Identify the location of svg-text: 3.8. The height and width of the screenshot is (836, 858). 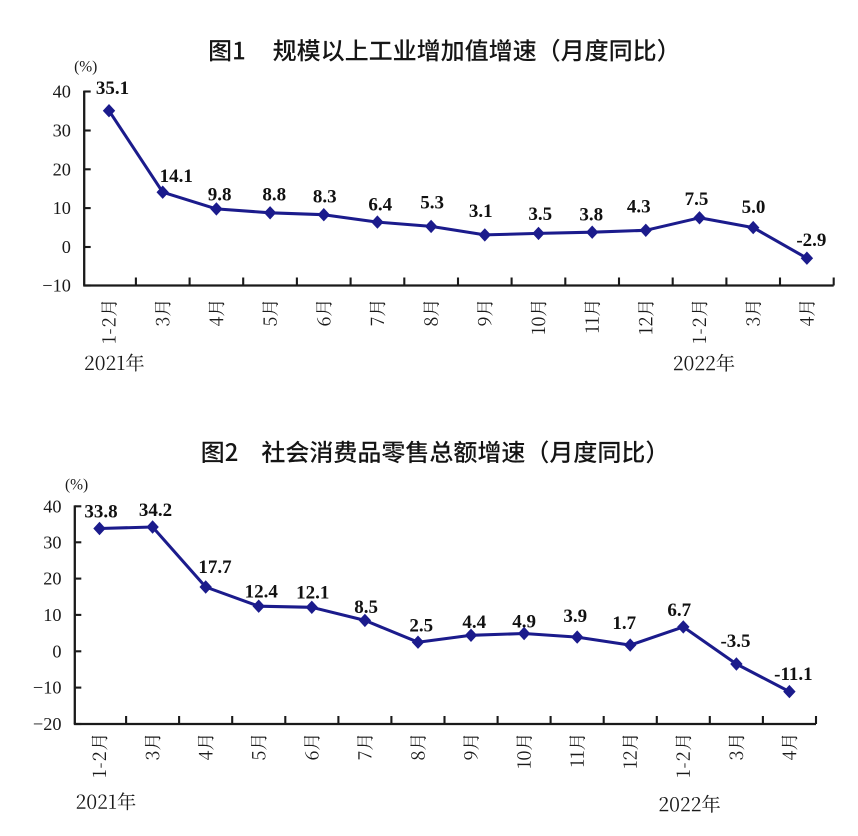
(591, 214).